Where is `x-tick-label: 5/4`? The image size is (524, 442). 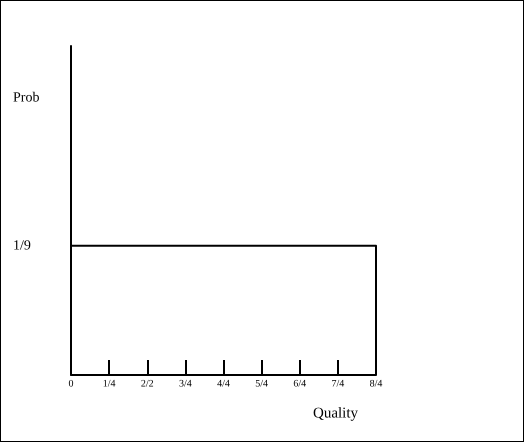 x-tick-label: 5/4 is located at coordinates (261, 384).